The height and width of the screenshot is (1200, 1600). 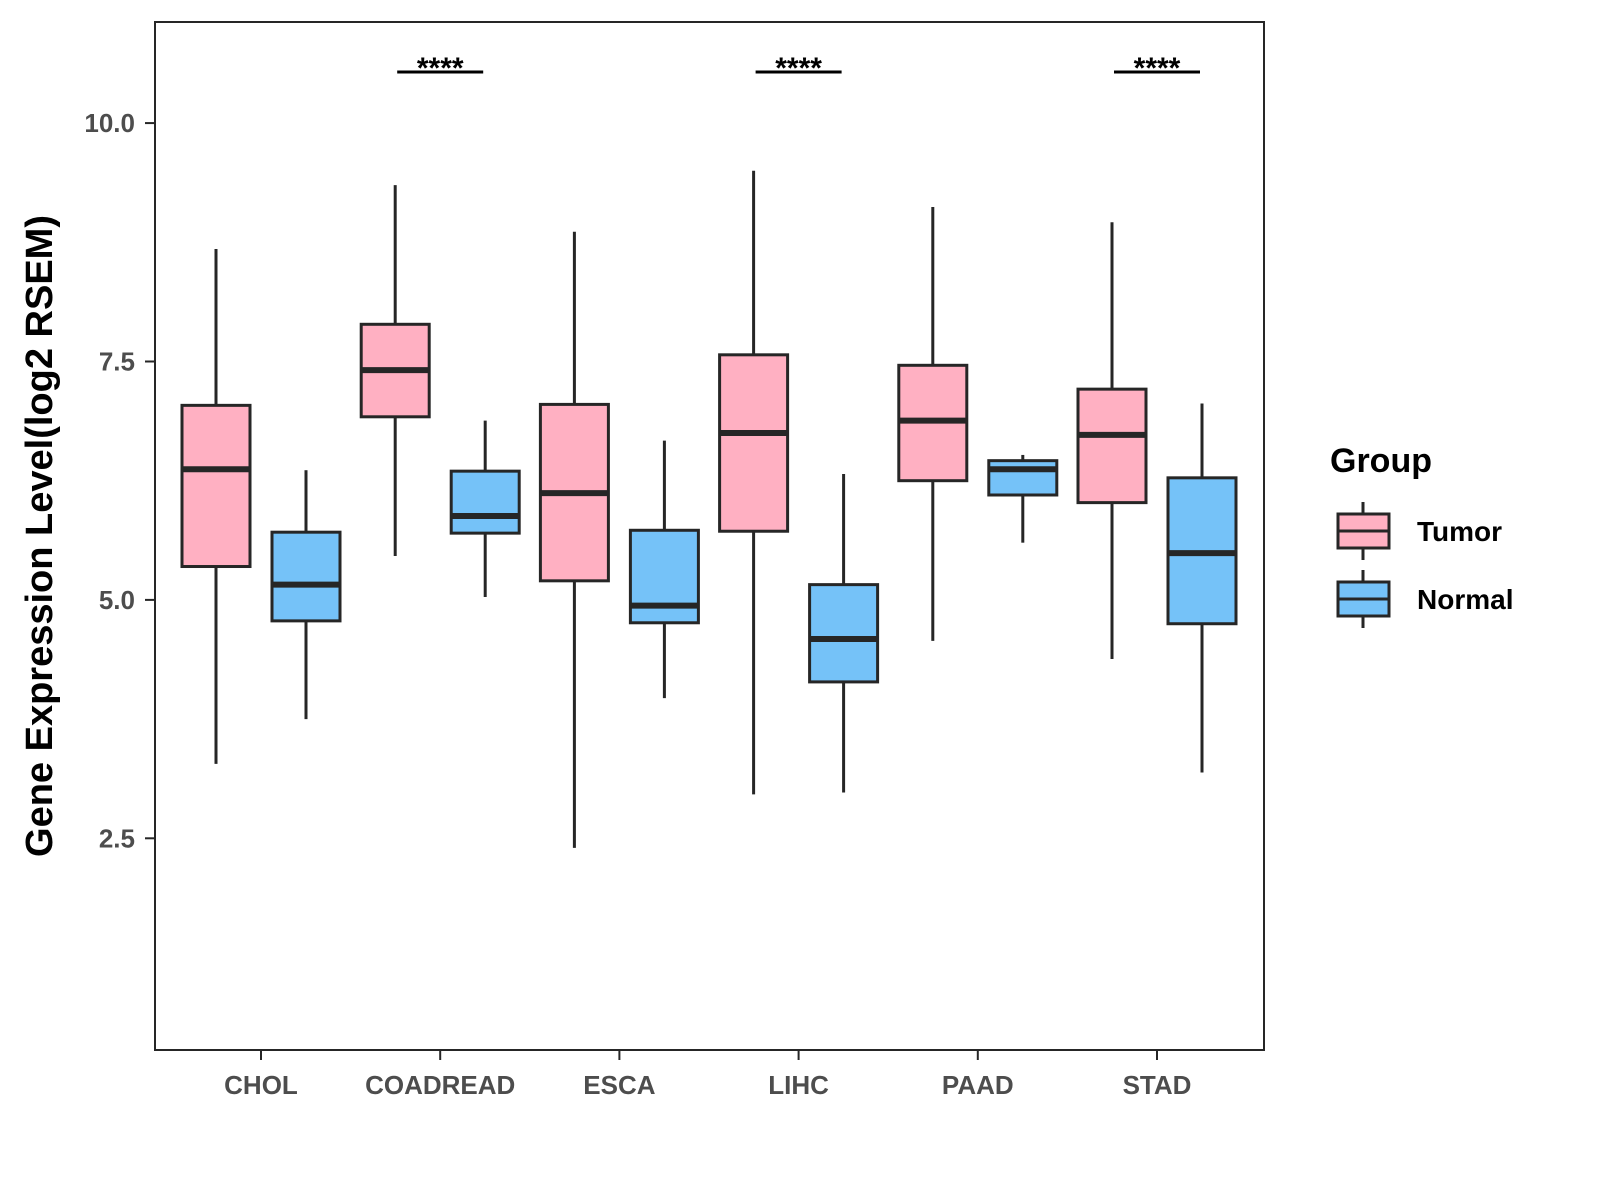 I want to click on box-normal-chol, so click(x=306, y=595).